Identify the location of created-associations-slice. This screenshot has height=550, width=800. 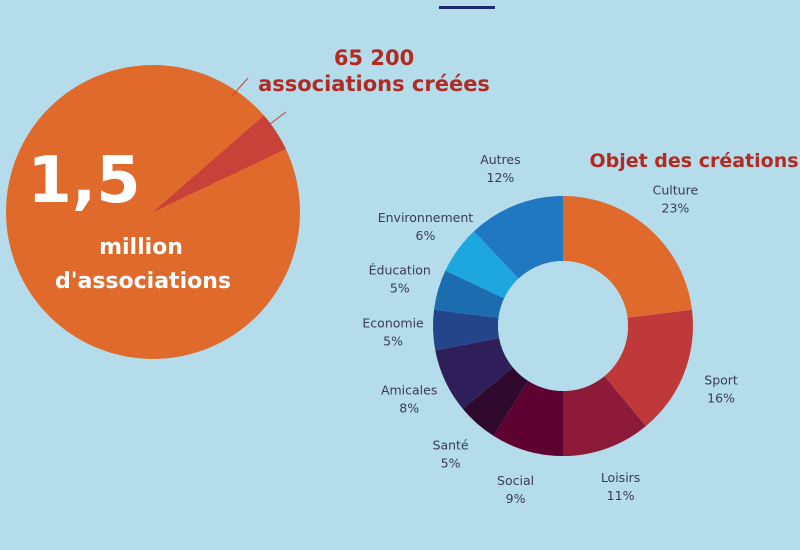
(219, 163).